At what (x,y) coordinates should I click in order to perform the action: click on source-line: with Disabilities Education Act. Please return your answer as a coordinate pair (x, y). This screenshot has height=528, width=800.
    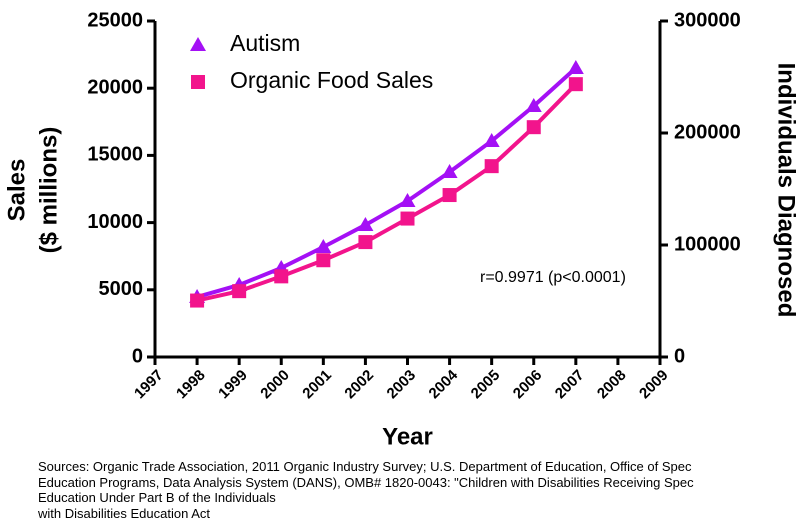
    Looking at the image, I should click on (124, 513).